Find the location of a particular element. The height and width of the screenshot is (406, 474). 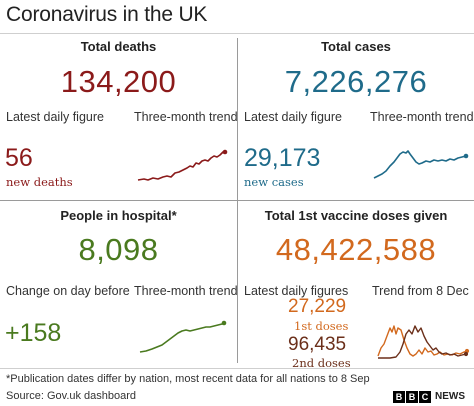

cases-trend-label: Three-month trend is located at coordinates (422, 117).